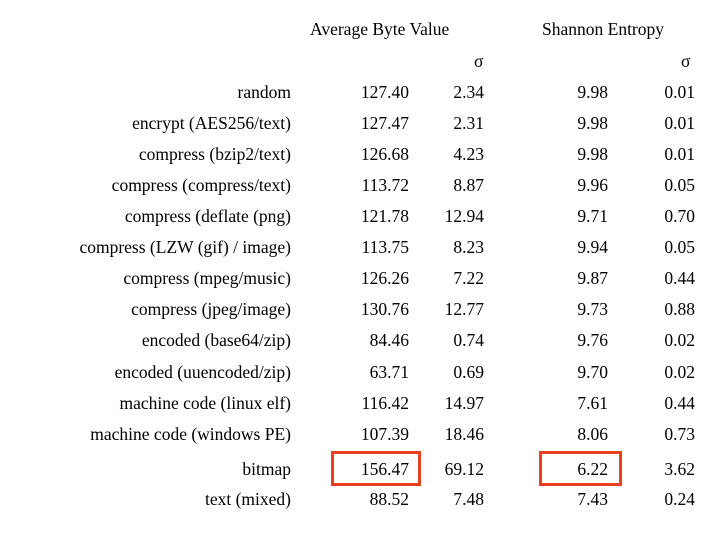 The width and height of the screenshot is (720, 540). I want to click on row-label: compress (deflate (png), so click(207, 216).